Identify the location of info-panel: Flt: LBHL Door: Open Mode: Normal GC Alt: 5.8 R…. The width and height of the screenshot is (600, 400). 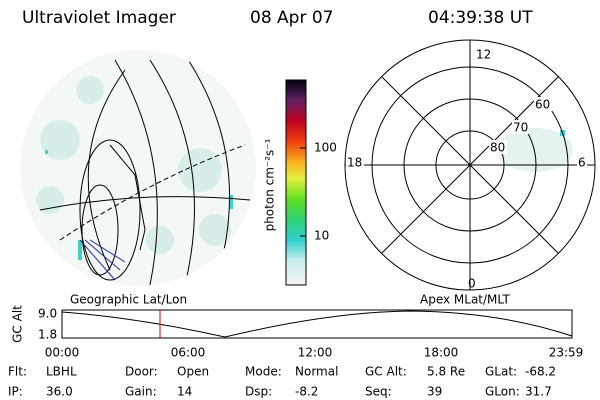
(282, 382).